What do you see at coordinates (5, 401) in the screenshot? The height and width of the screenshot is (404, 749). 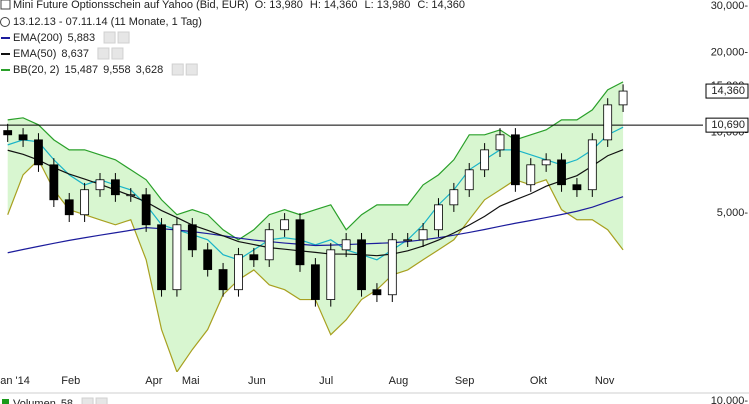 I see `volume-swatch` at bounding box center [5, 401].